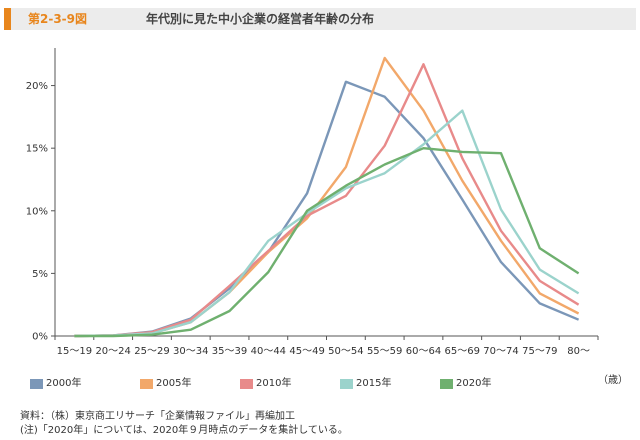 The image size is (640, 440). Describe the element at coordinates (462, 351) in the screenshot. I see `x-tick-label: 65～69` at that location.